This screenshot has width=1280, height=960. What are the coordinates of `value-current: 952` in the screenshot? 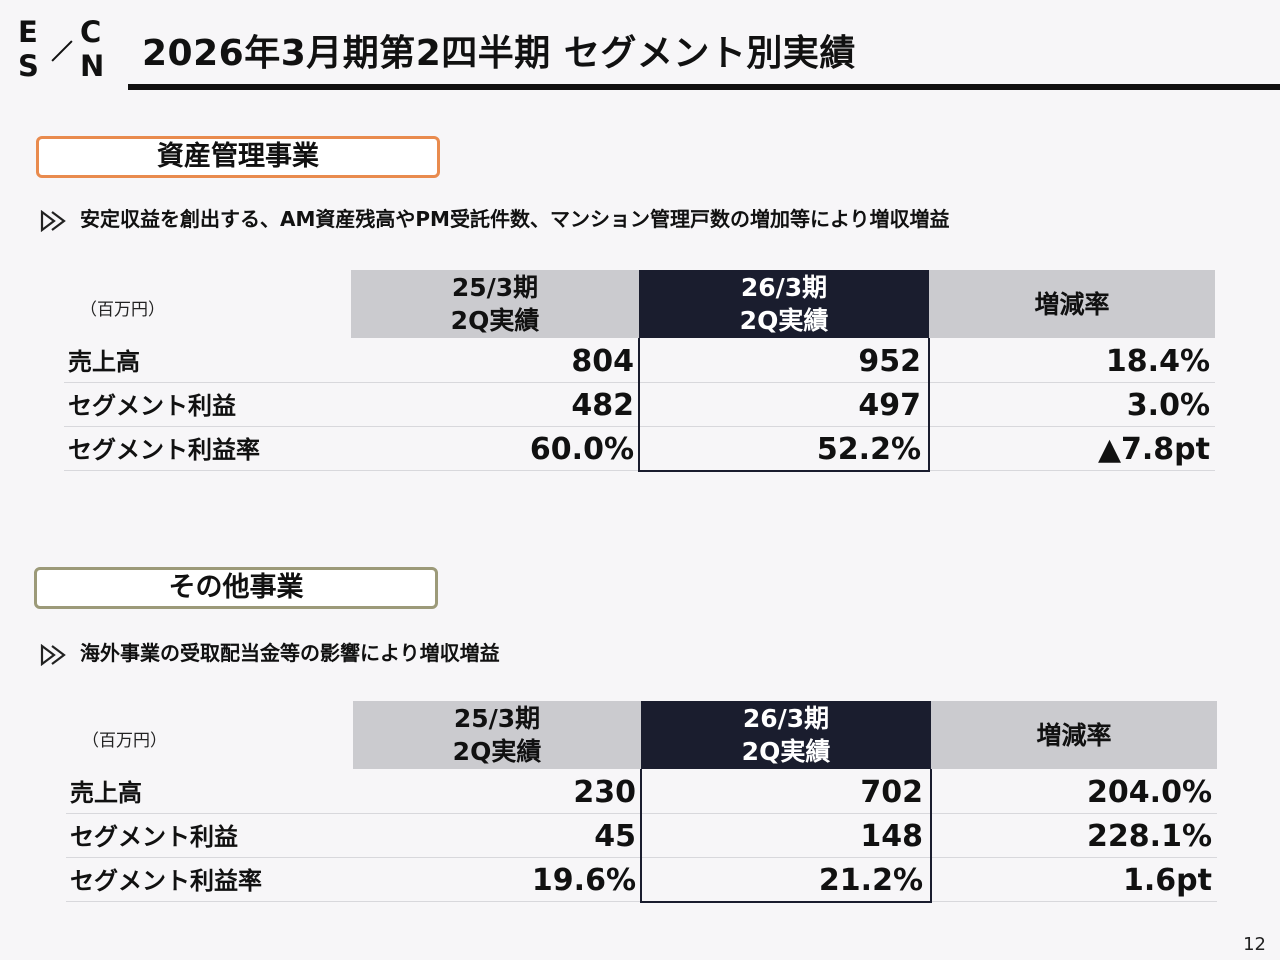 It's located at (889, 361).